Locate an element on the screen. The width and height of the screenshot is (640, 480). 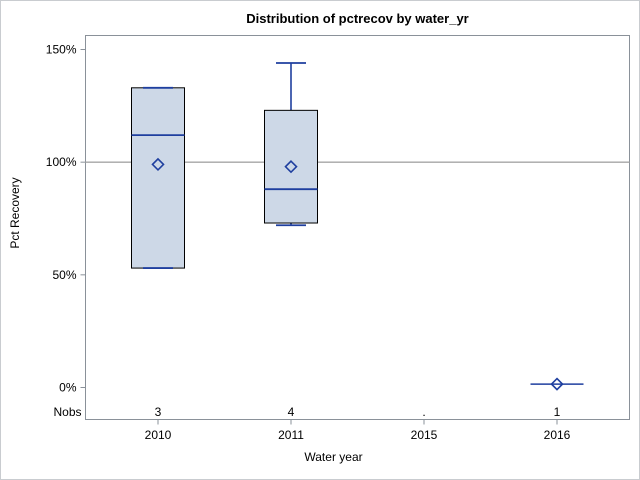
chart-title: Distribution of pctrecov by water_yr is located at coordinates (357, 18).